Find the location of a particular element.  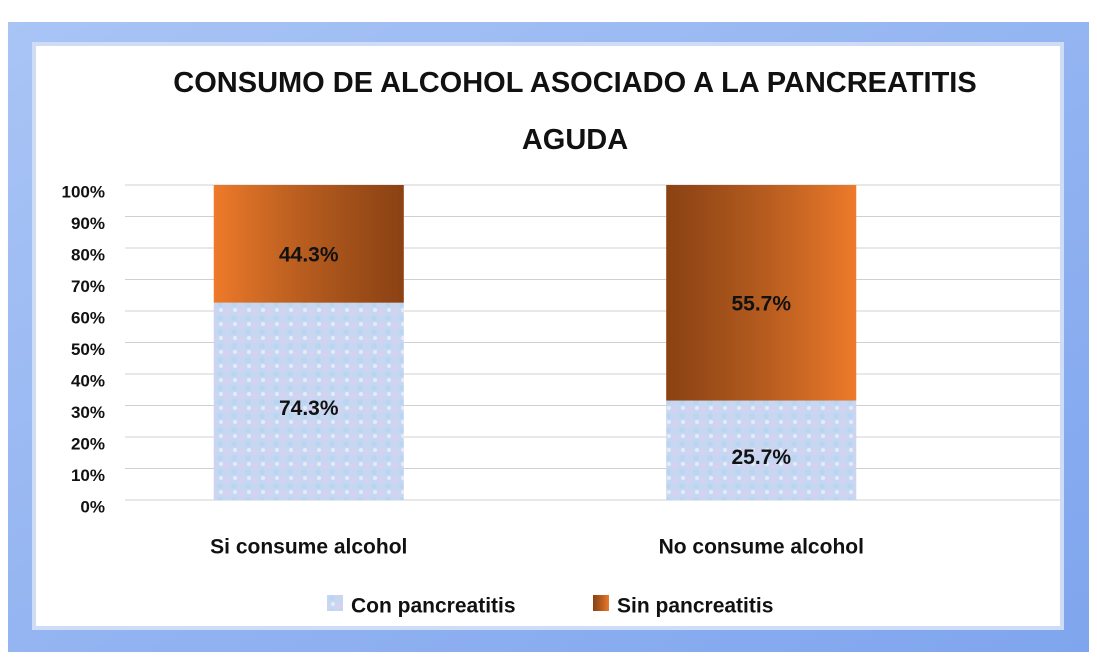

y-tick-label: 70% is located at coordinates (88, 286).